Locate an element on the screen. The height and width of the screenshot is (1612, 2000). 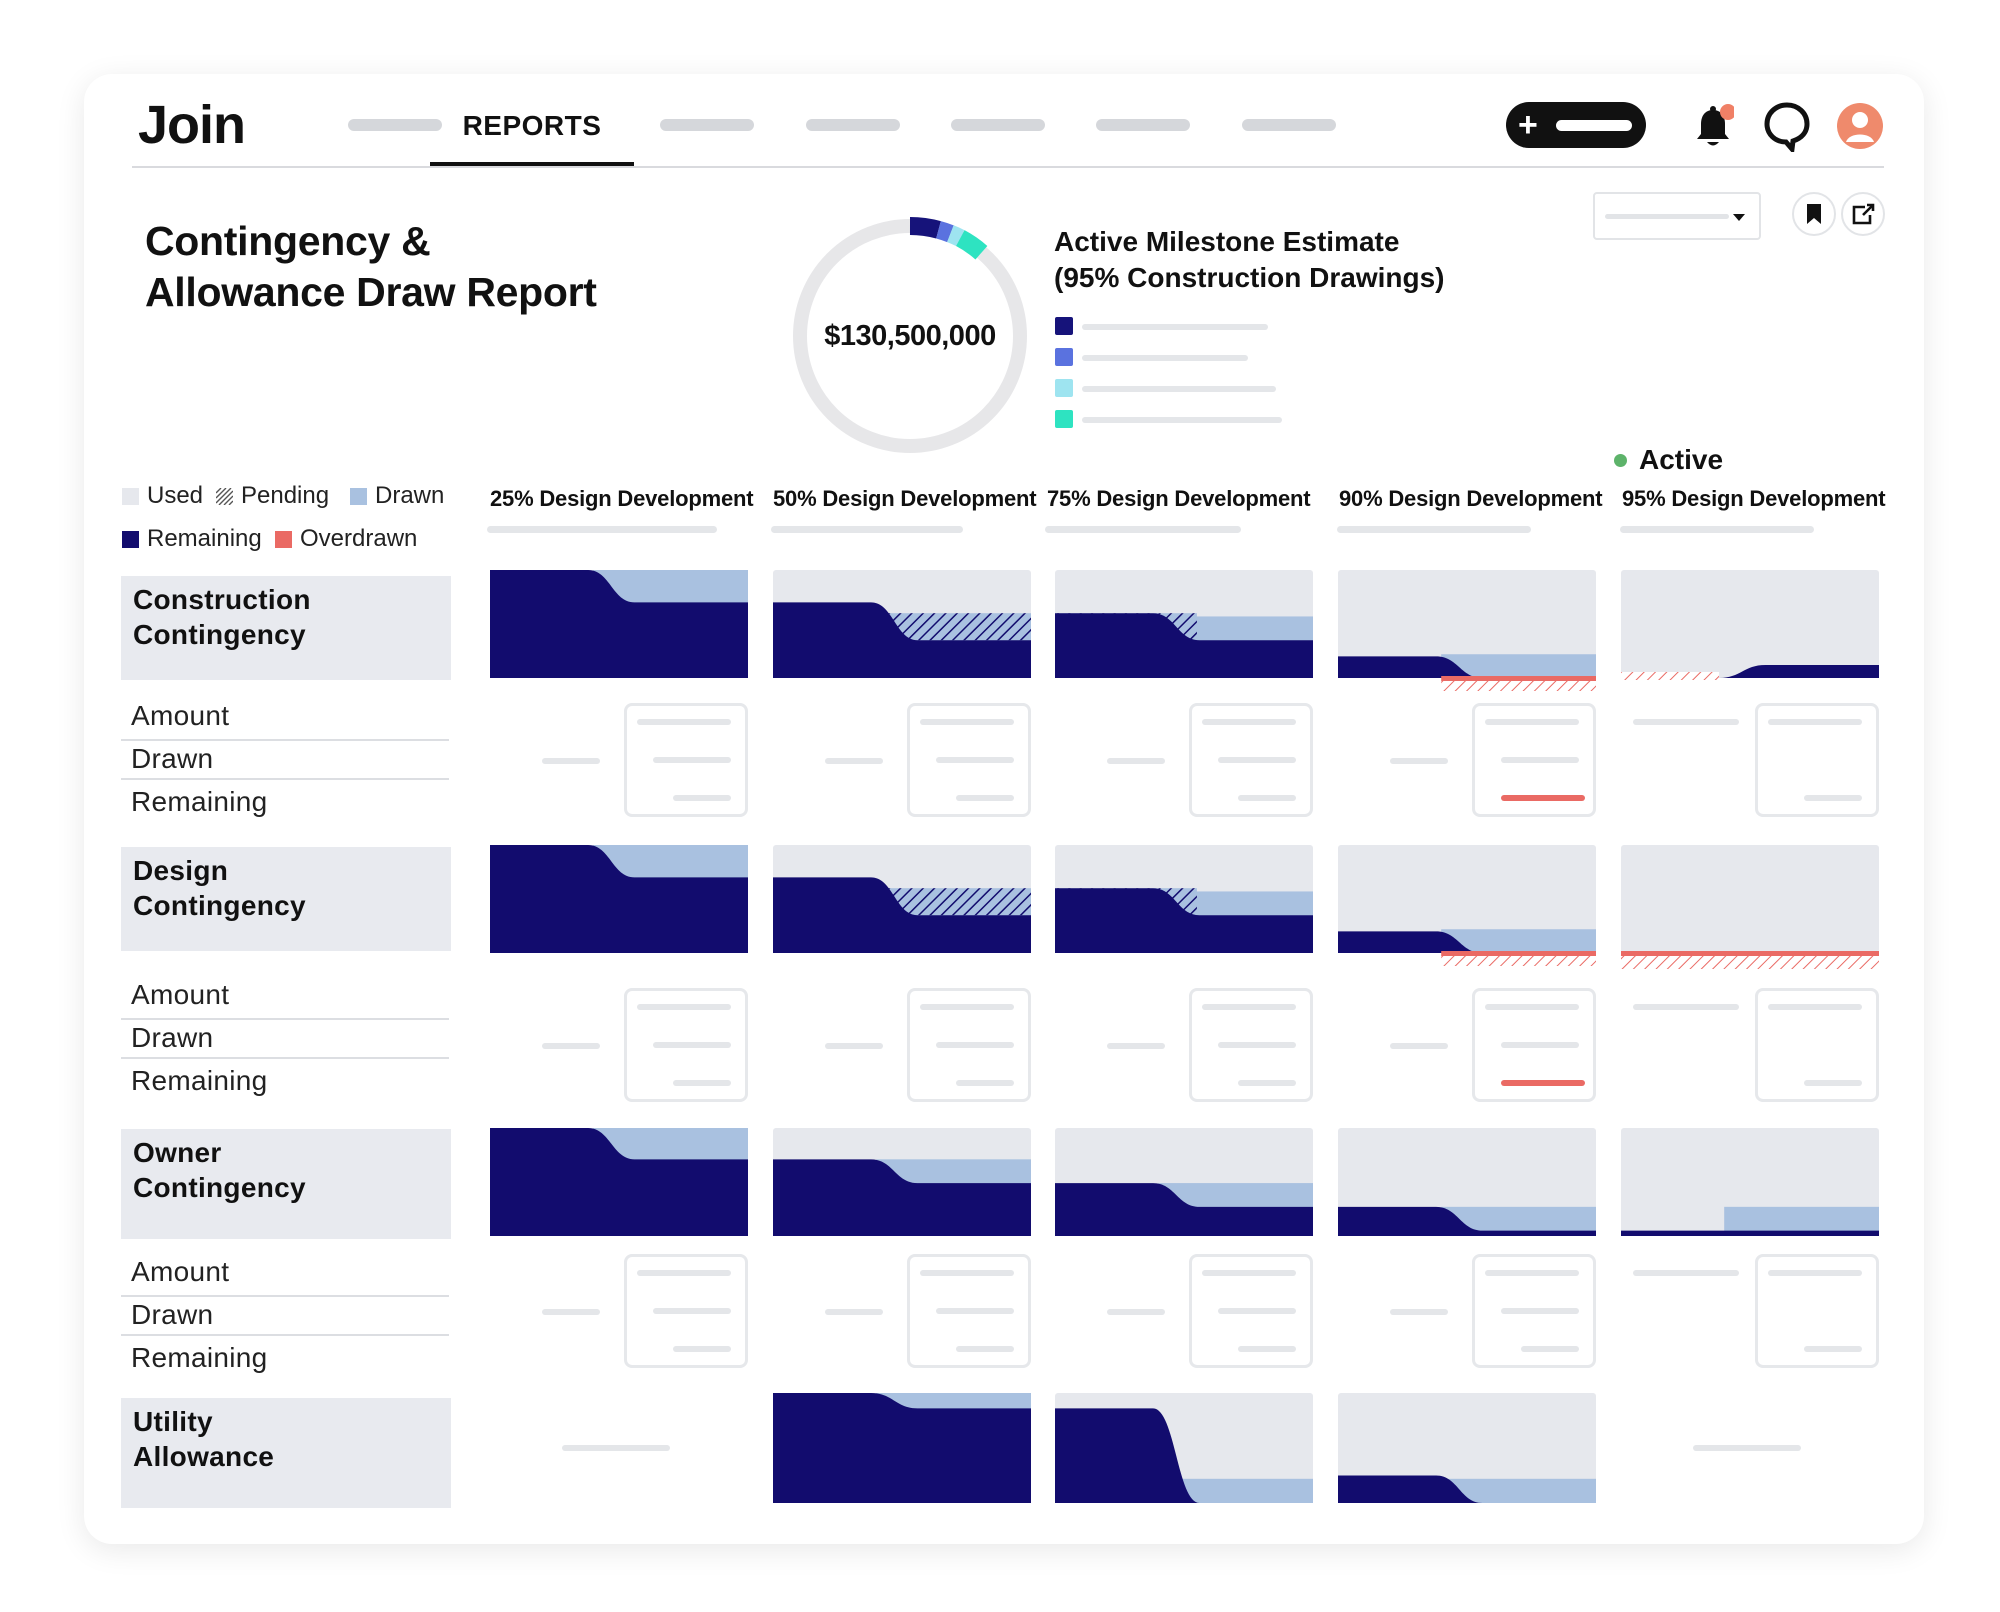
empty-cell-placeholder is located at coordinates (616, 1448).